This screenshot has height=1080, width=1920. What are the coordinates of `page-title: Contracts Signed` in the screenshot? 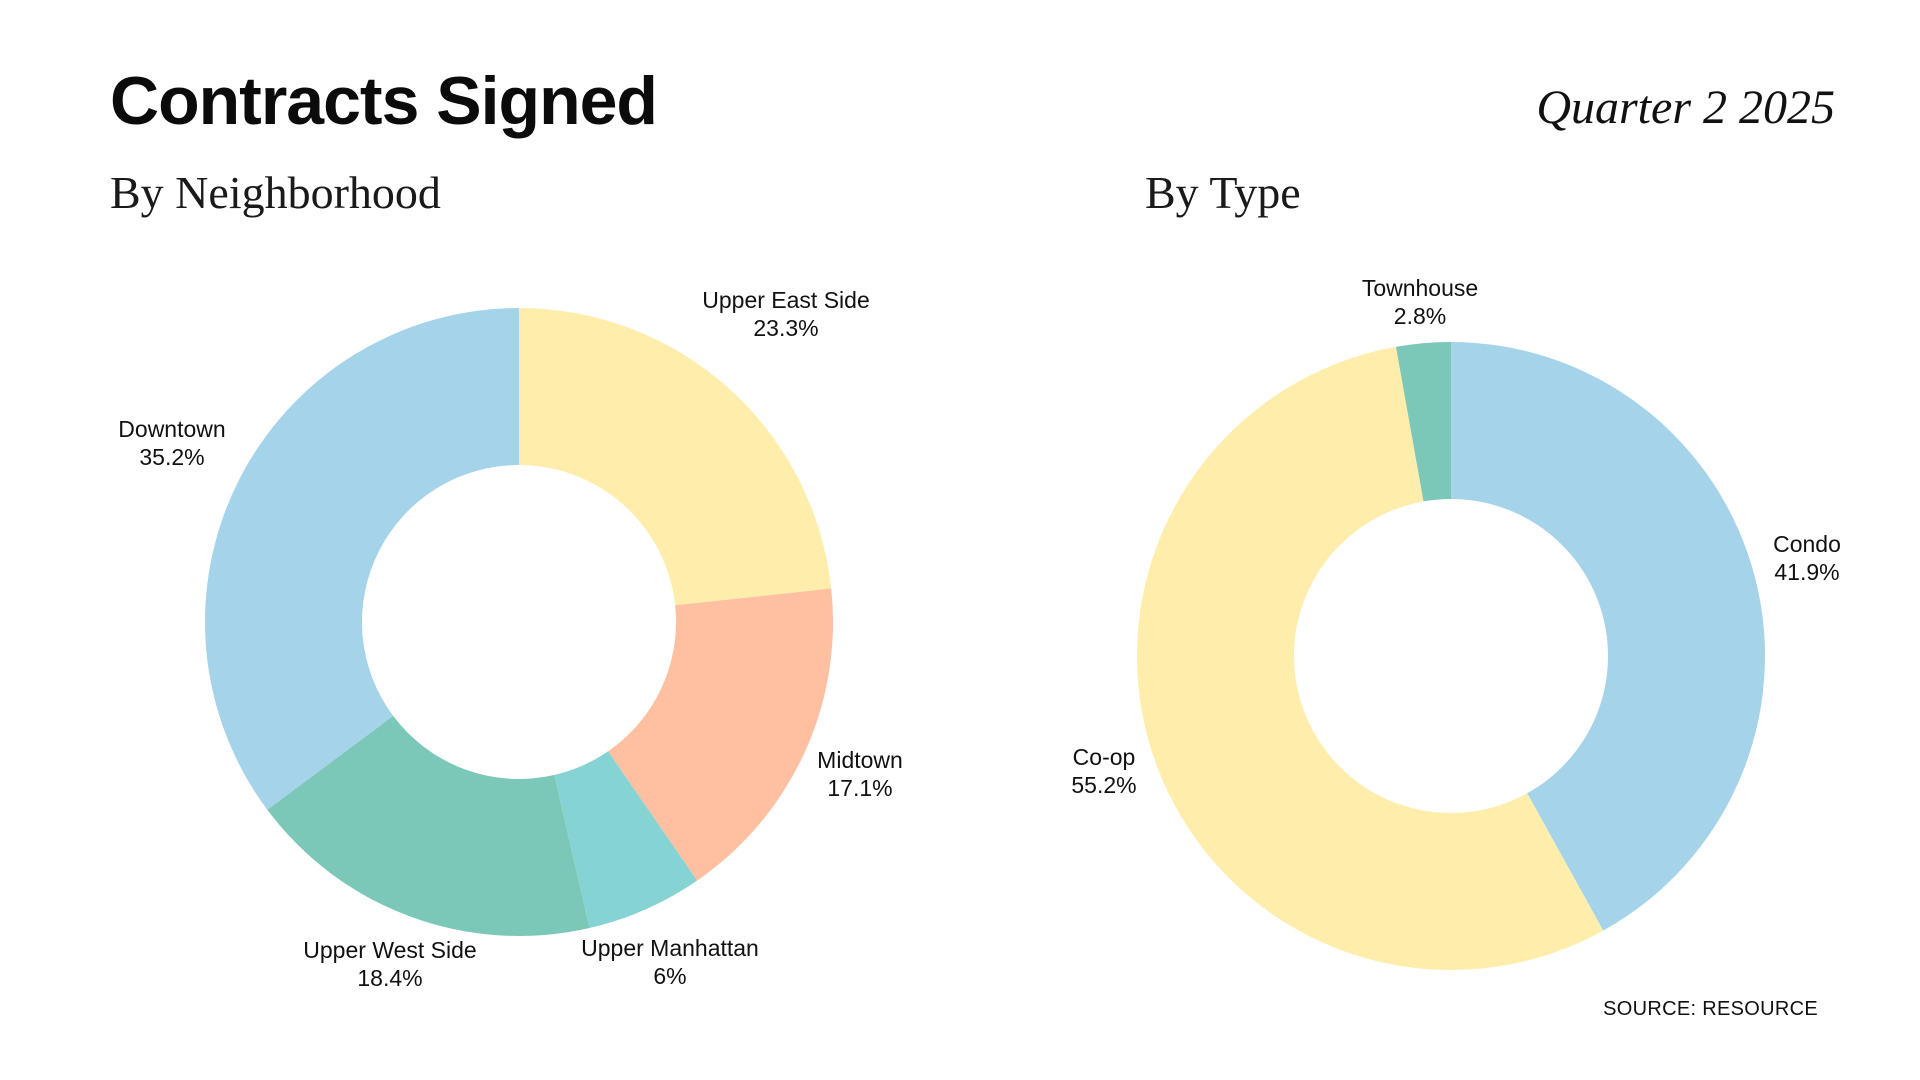 It's located at (384, 101).